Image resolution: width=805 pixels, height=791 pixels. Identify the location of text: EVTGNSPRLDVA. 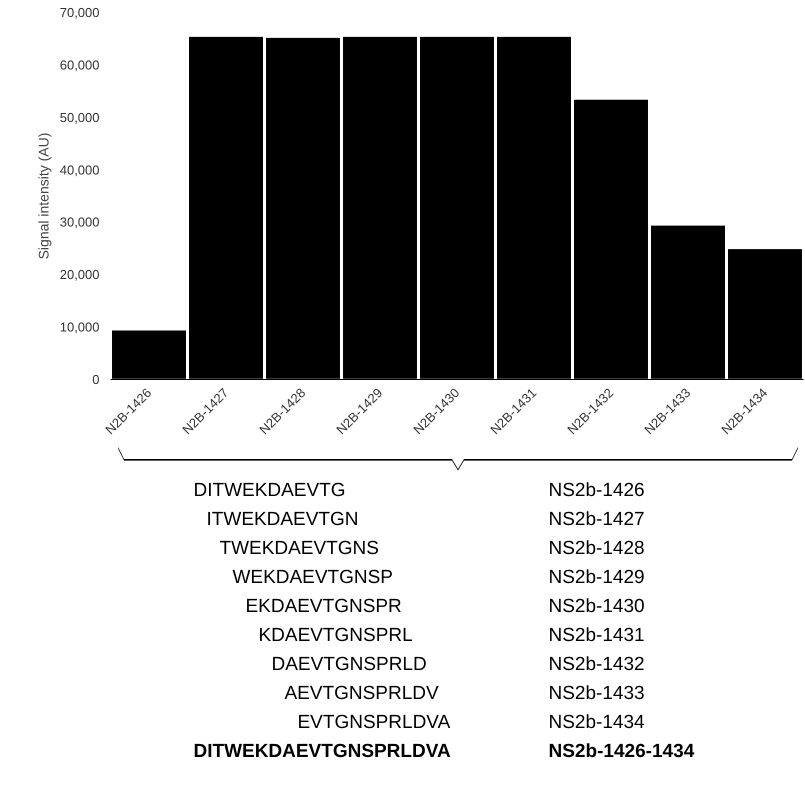
(374, 722).